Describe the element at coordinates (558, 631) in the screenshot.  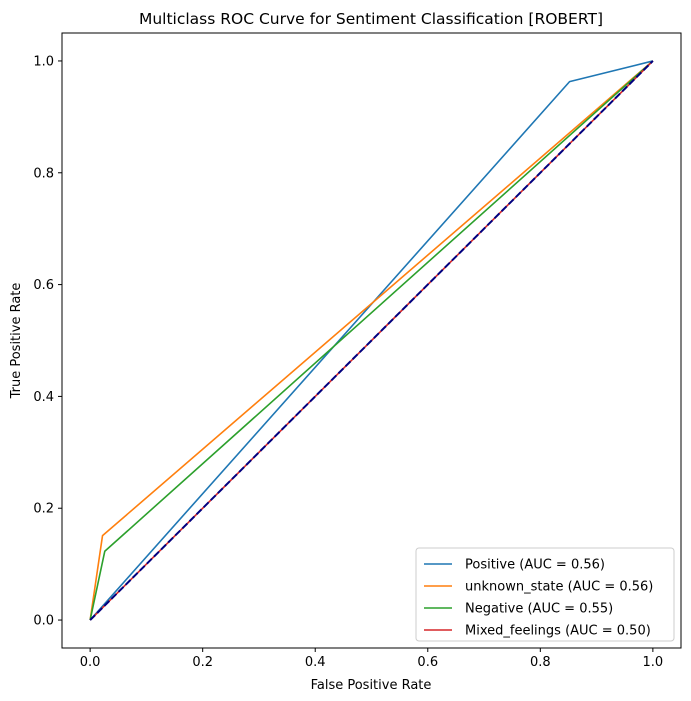
I see `legend-label: Mixed_feelings (AUC = 0.50)` at that location.